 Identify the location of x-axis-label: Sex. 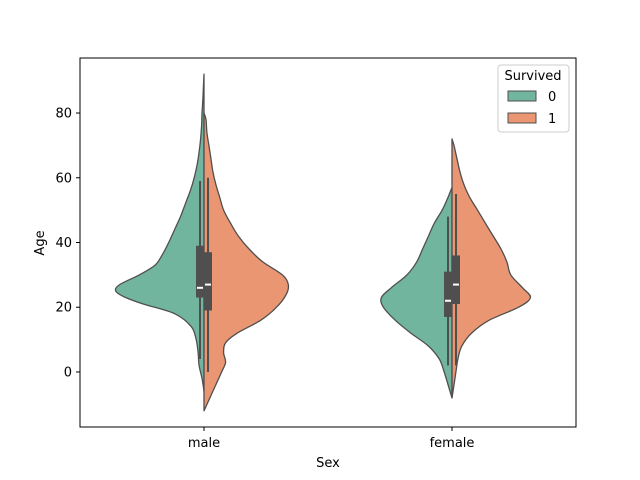
(328, 463).